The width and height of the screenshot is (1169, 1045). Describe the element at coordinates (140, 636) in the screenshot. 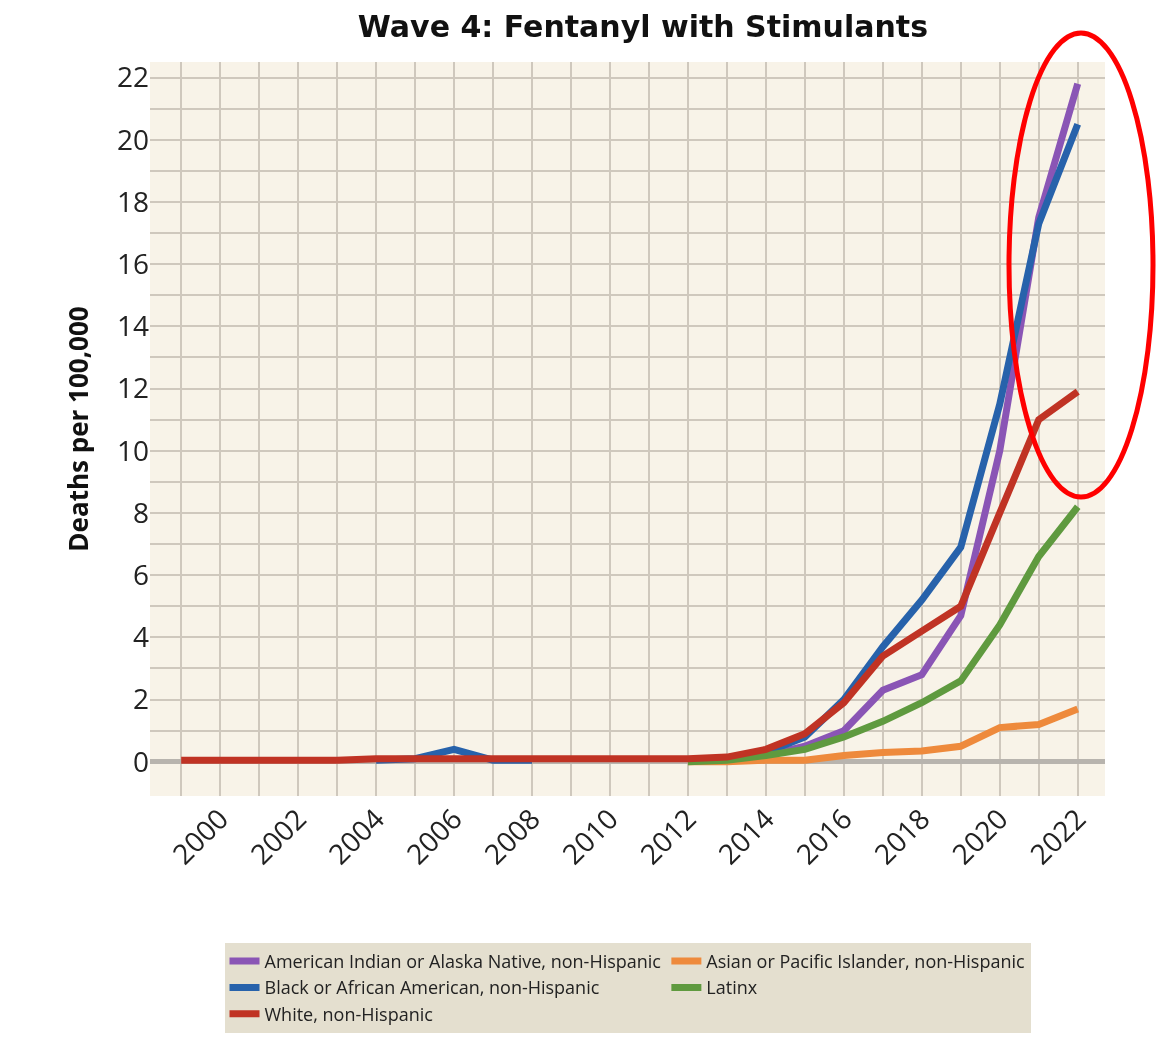

I see `y-tick-label: 4` at that location.